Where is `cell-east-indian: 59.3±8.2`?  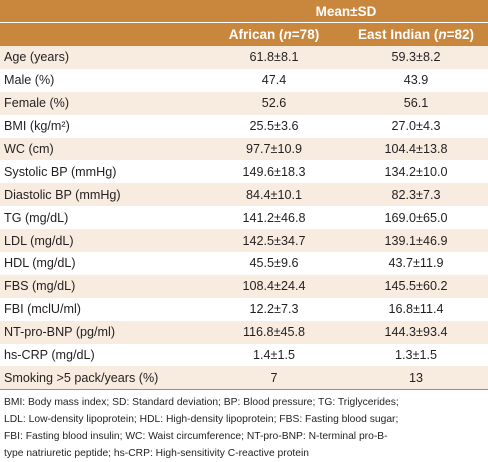
cell-east-indian: 59.3±8.2 is located at coordinates (416, 57).